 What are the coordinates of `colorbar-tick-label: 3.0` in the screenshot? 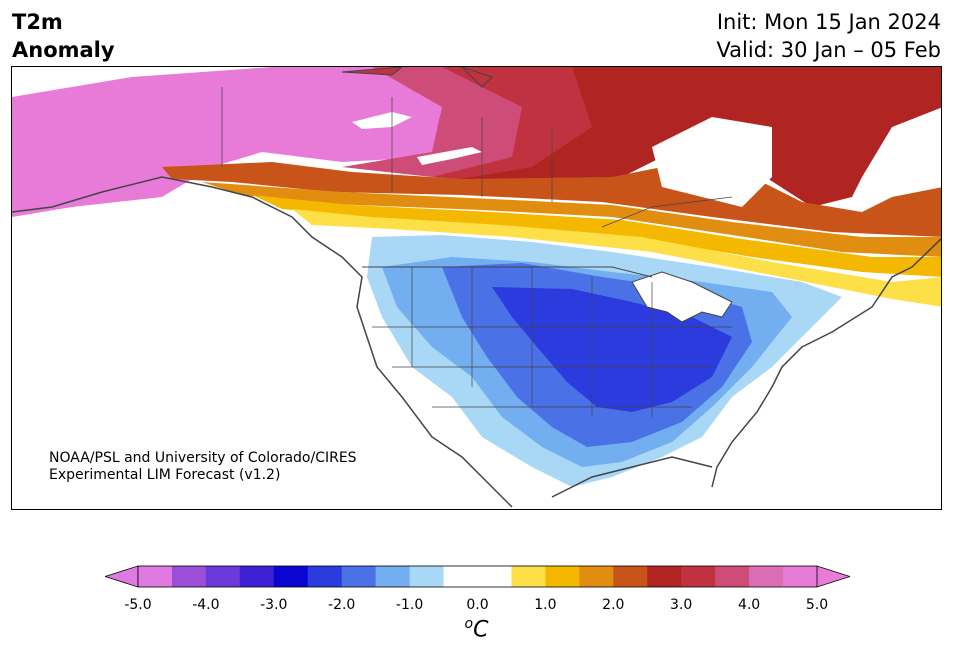 It's located at (681, 605).